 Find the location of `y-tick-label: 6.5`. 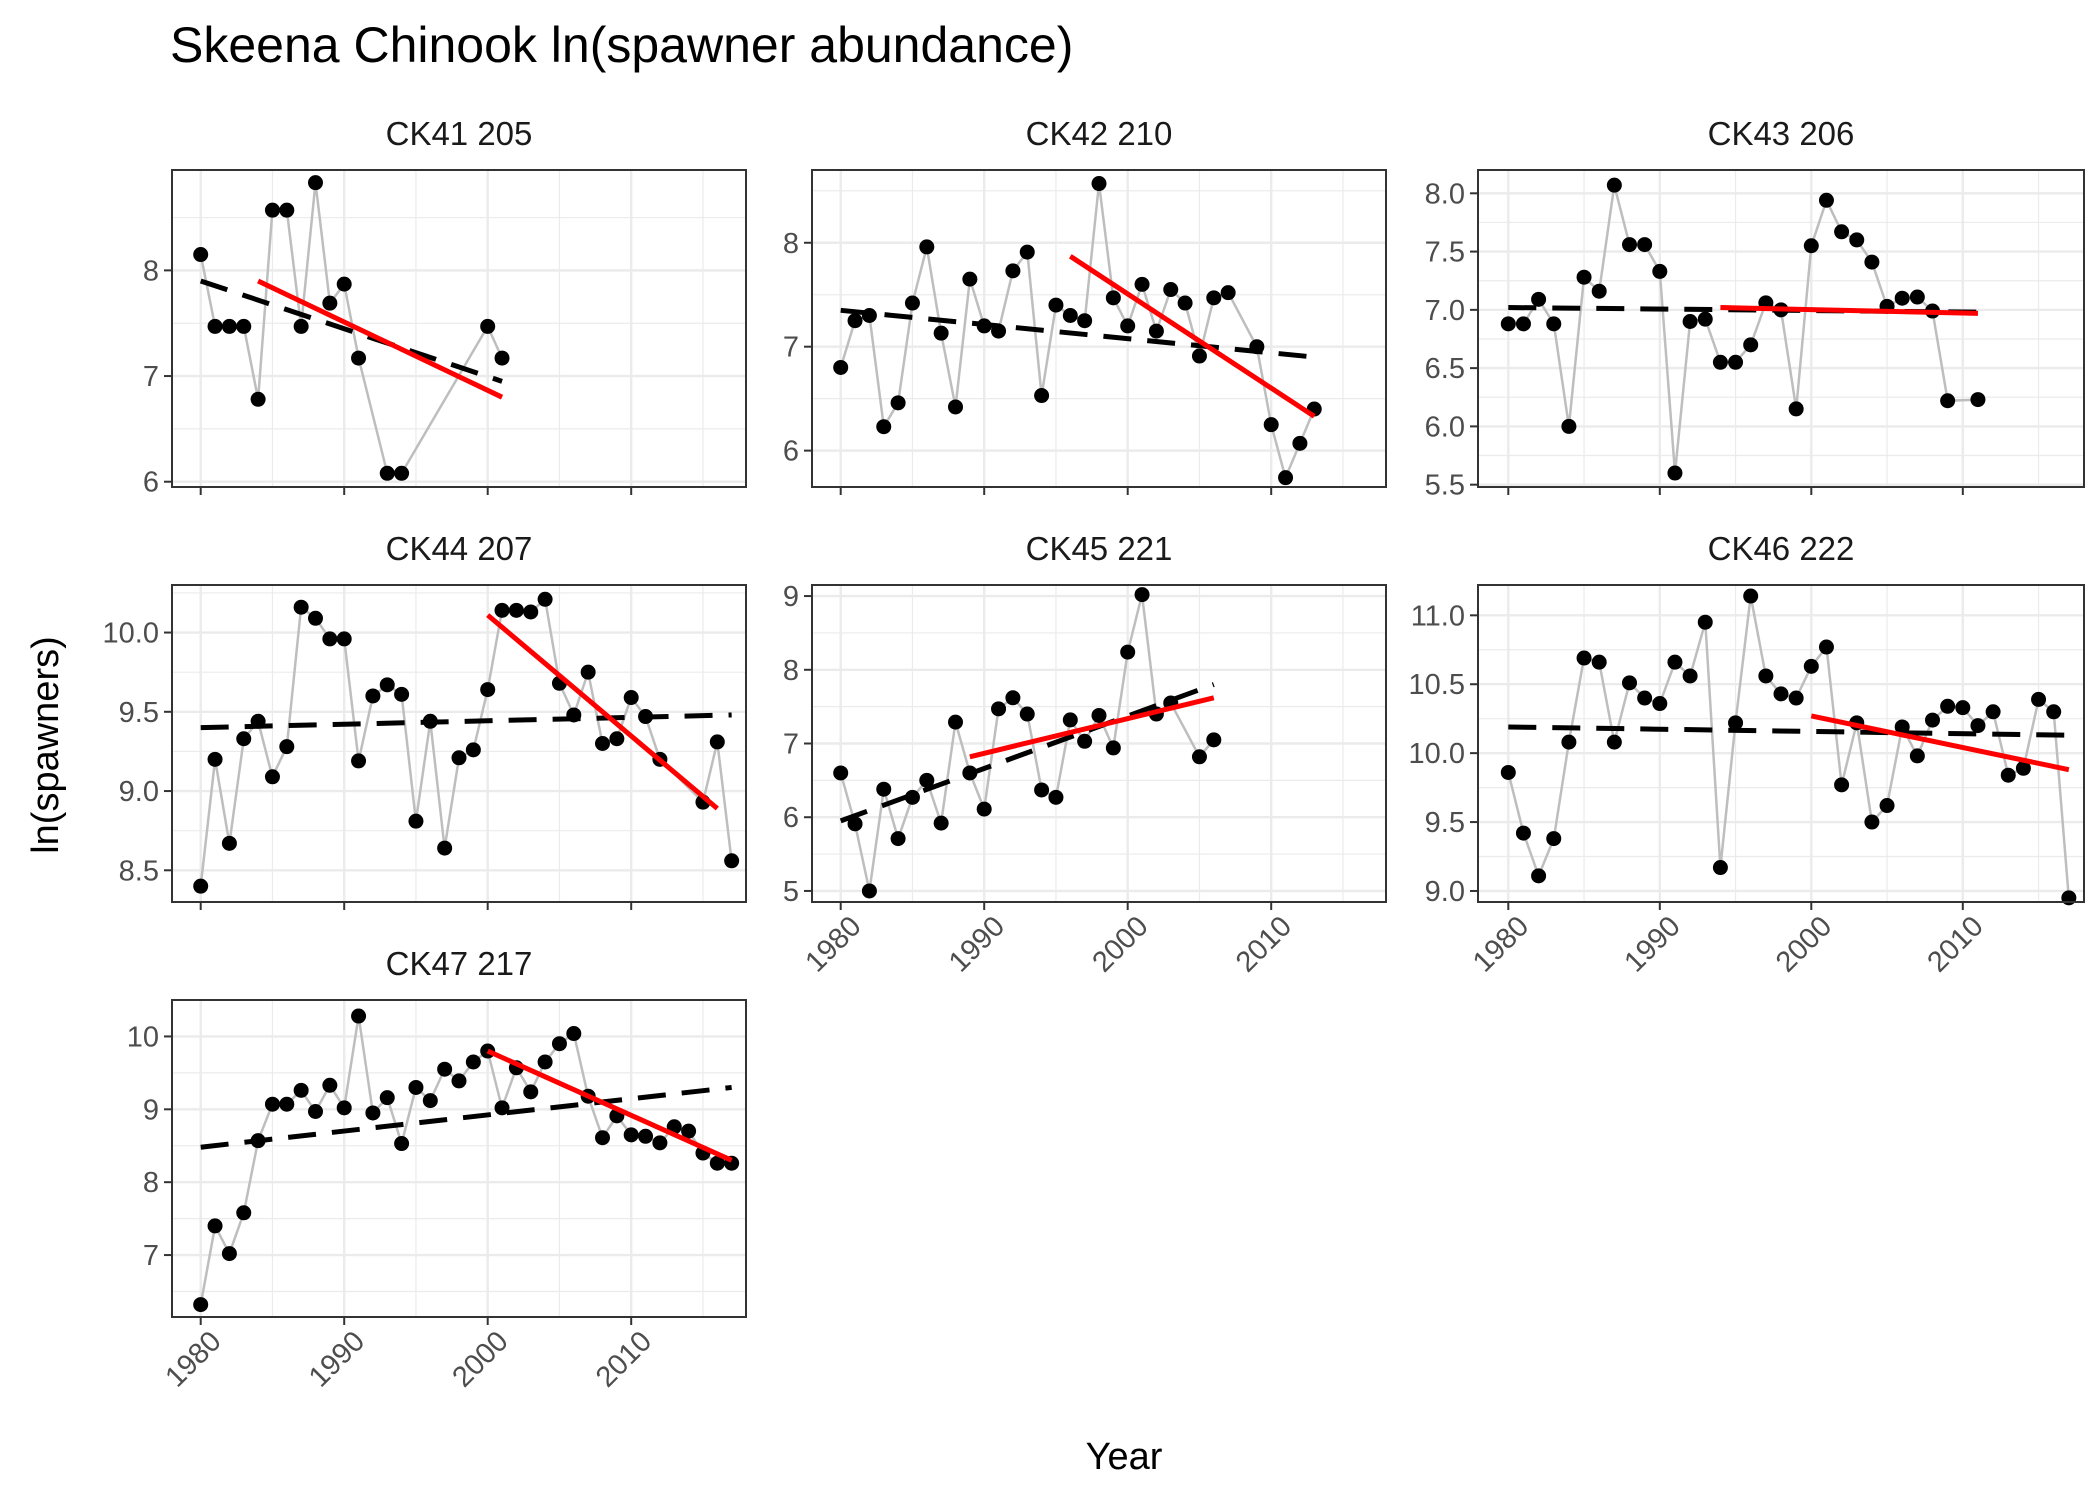

y-tick-label: 6.5 is located at coordinates (1445, 369).